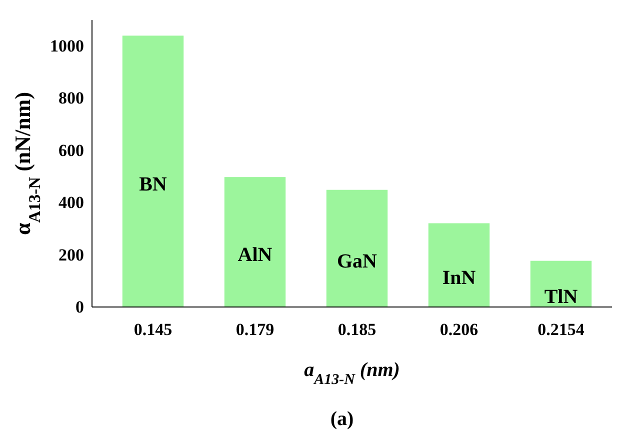 This screenshot has height=436, width=628. What do you see at coordinates (71, 150) in the screenshot?
I see `y-tick-label: 600` at bounding box center [71, 150].